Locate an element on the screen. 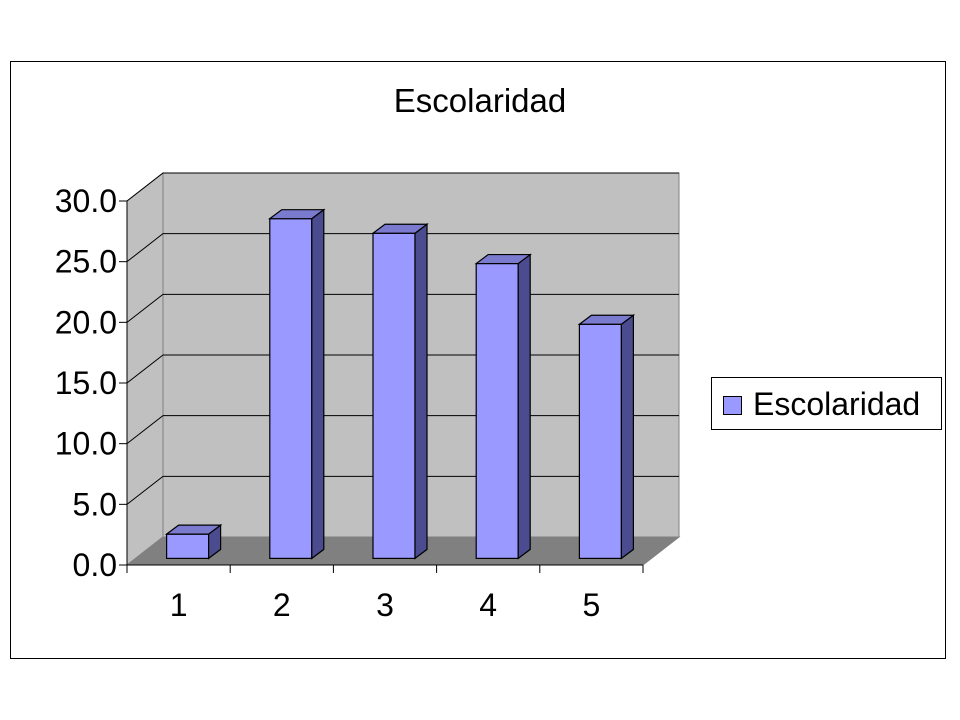 The width and height of the screenshot is (960, 720). y-tick-label: 25.0 is located at coordinates (86, 262).